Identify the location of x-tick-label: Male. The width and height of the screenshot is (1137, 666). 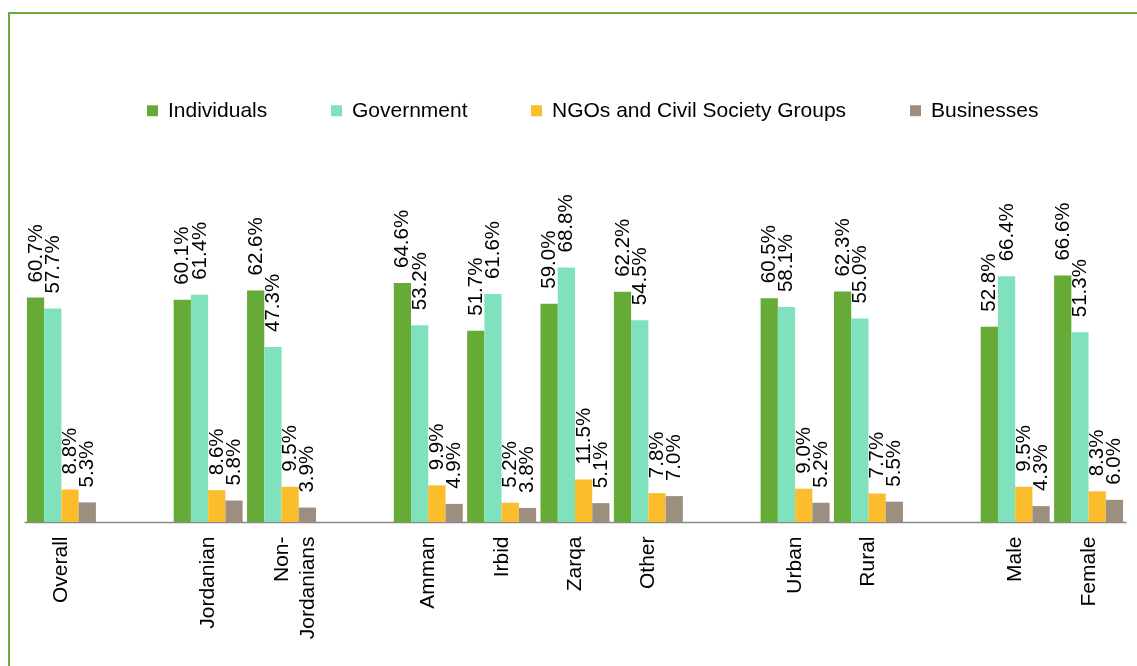
(1014, 559).